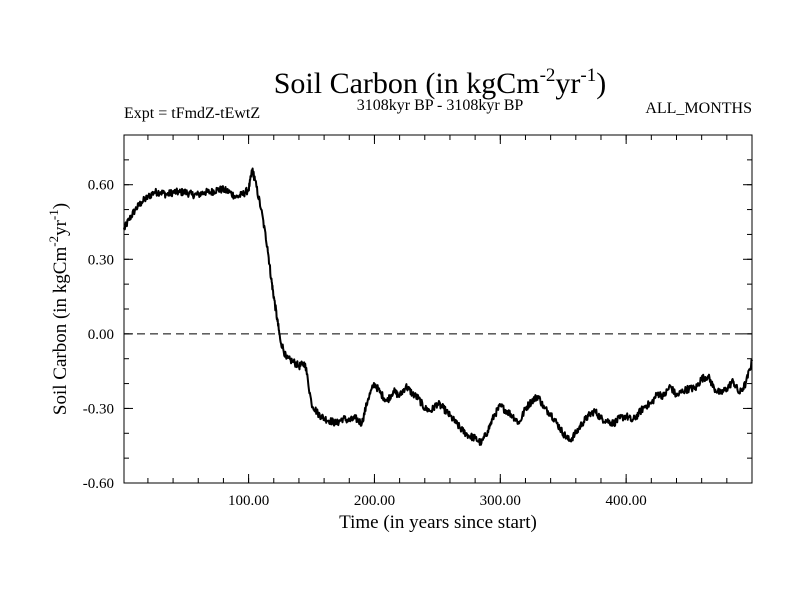  I want to click on y-label-main: Soil Carbon (in kgCm, so click(60, 331).